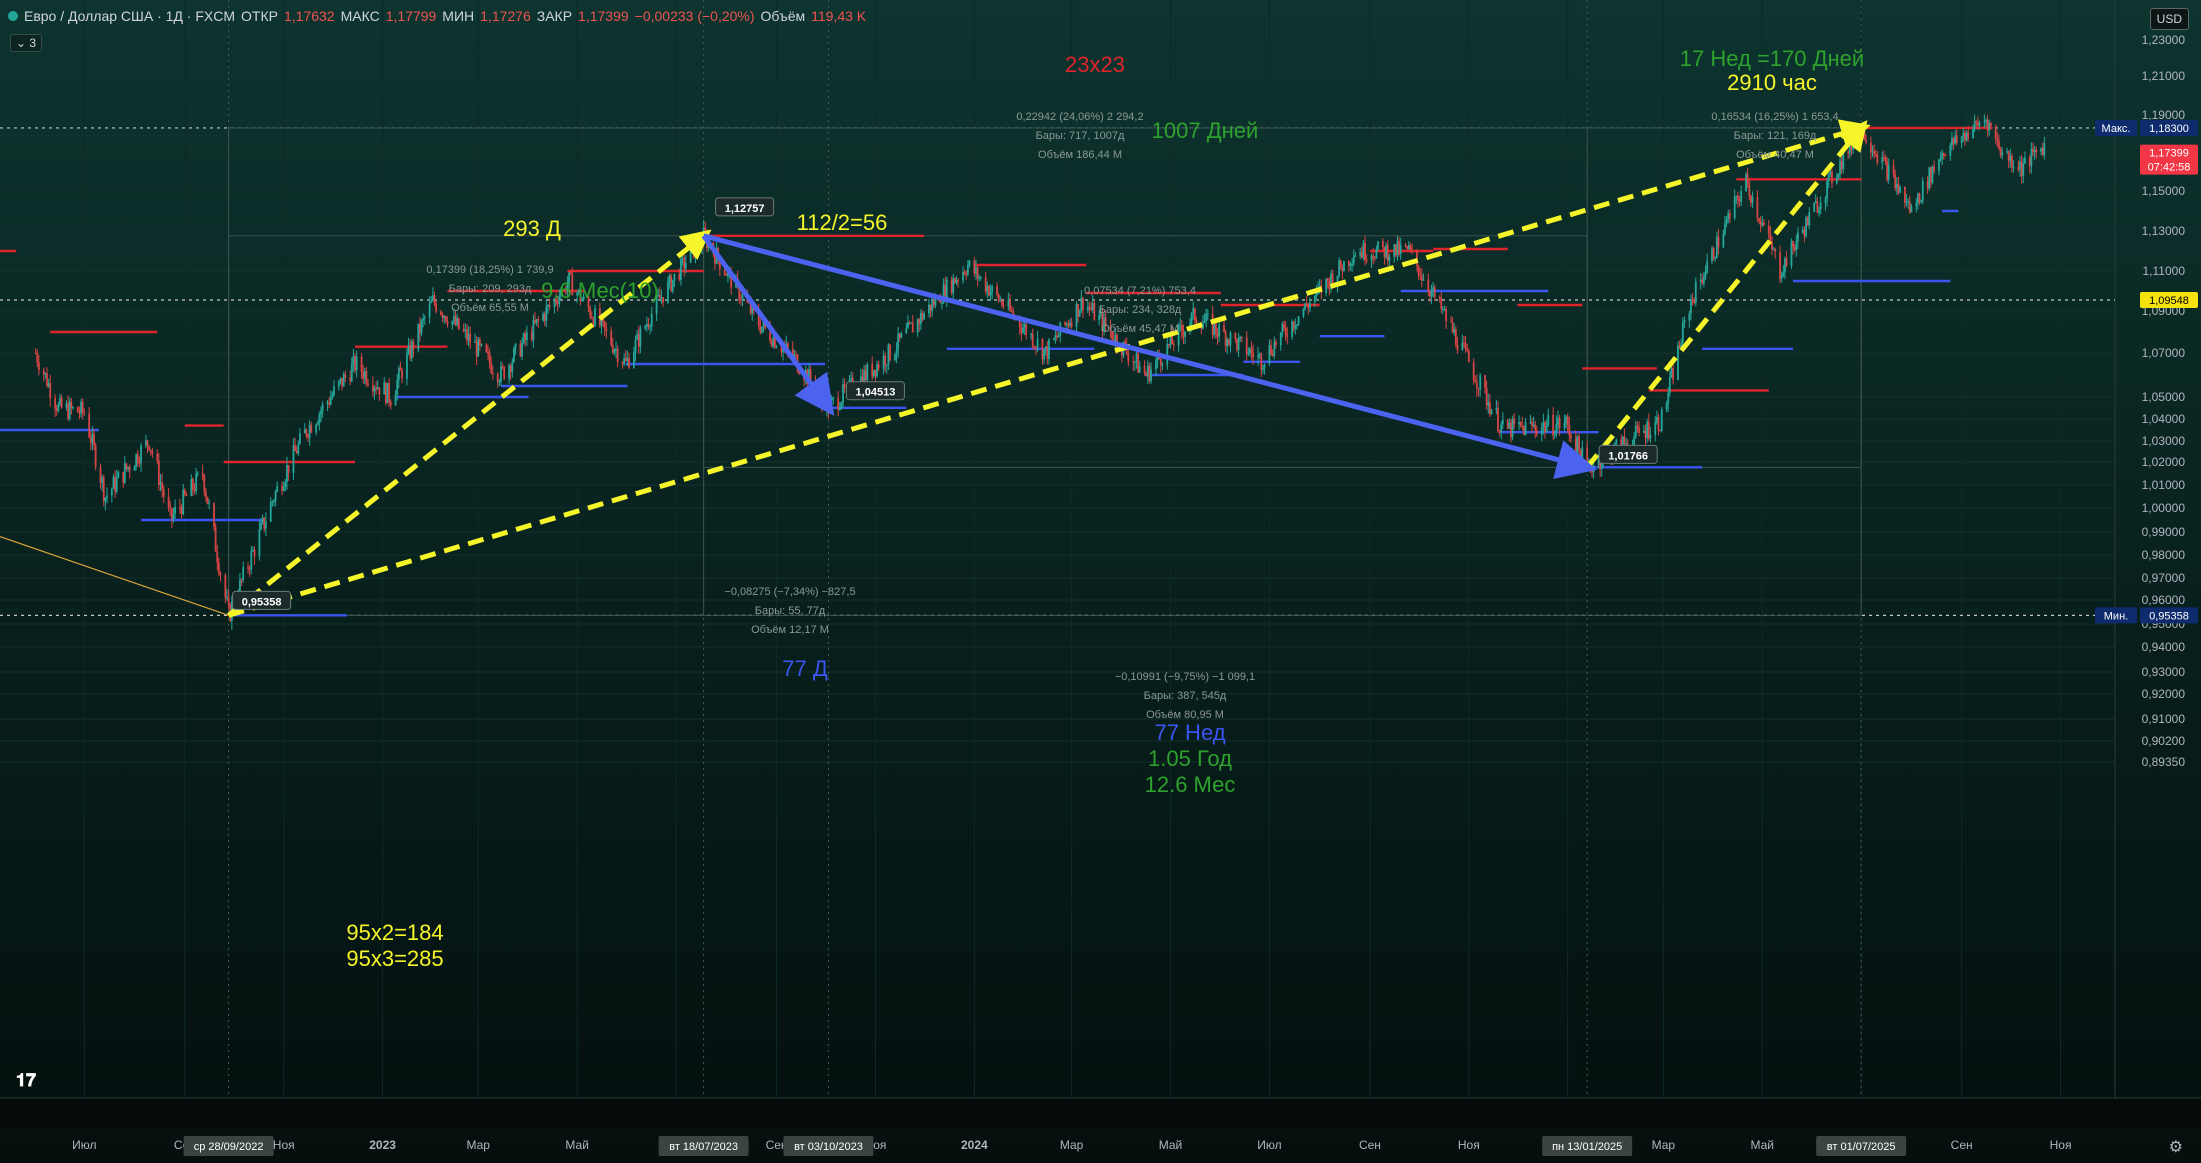 The width and height of the screenshot is (2201, 1163). I want to click on gear-icon: ⚙, so click(2175, 1147).